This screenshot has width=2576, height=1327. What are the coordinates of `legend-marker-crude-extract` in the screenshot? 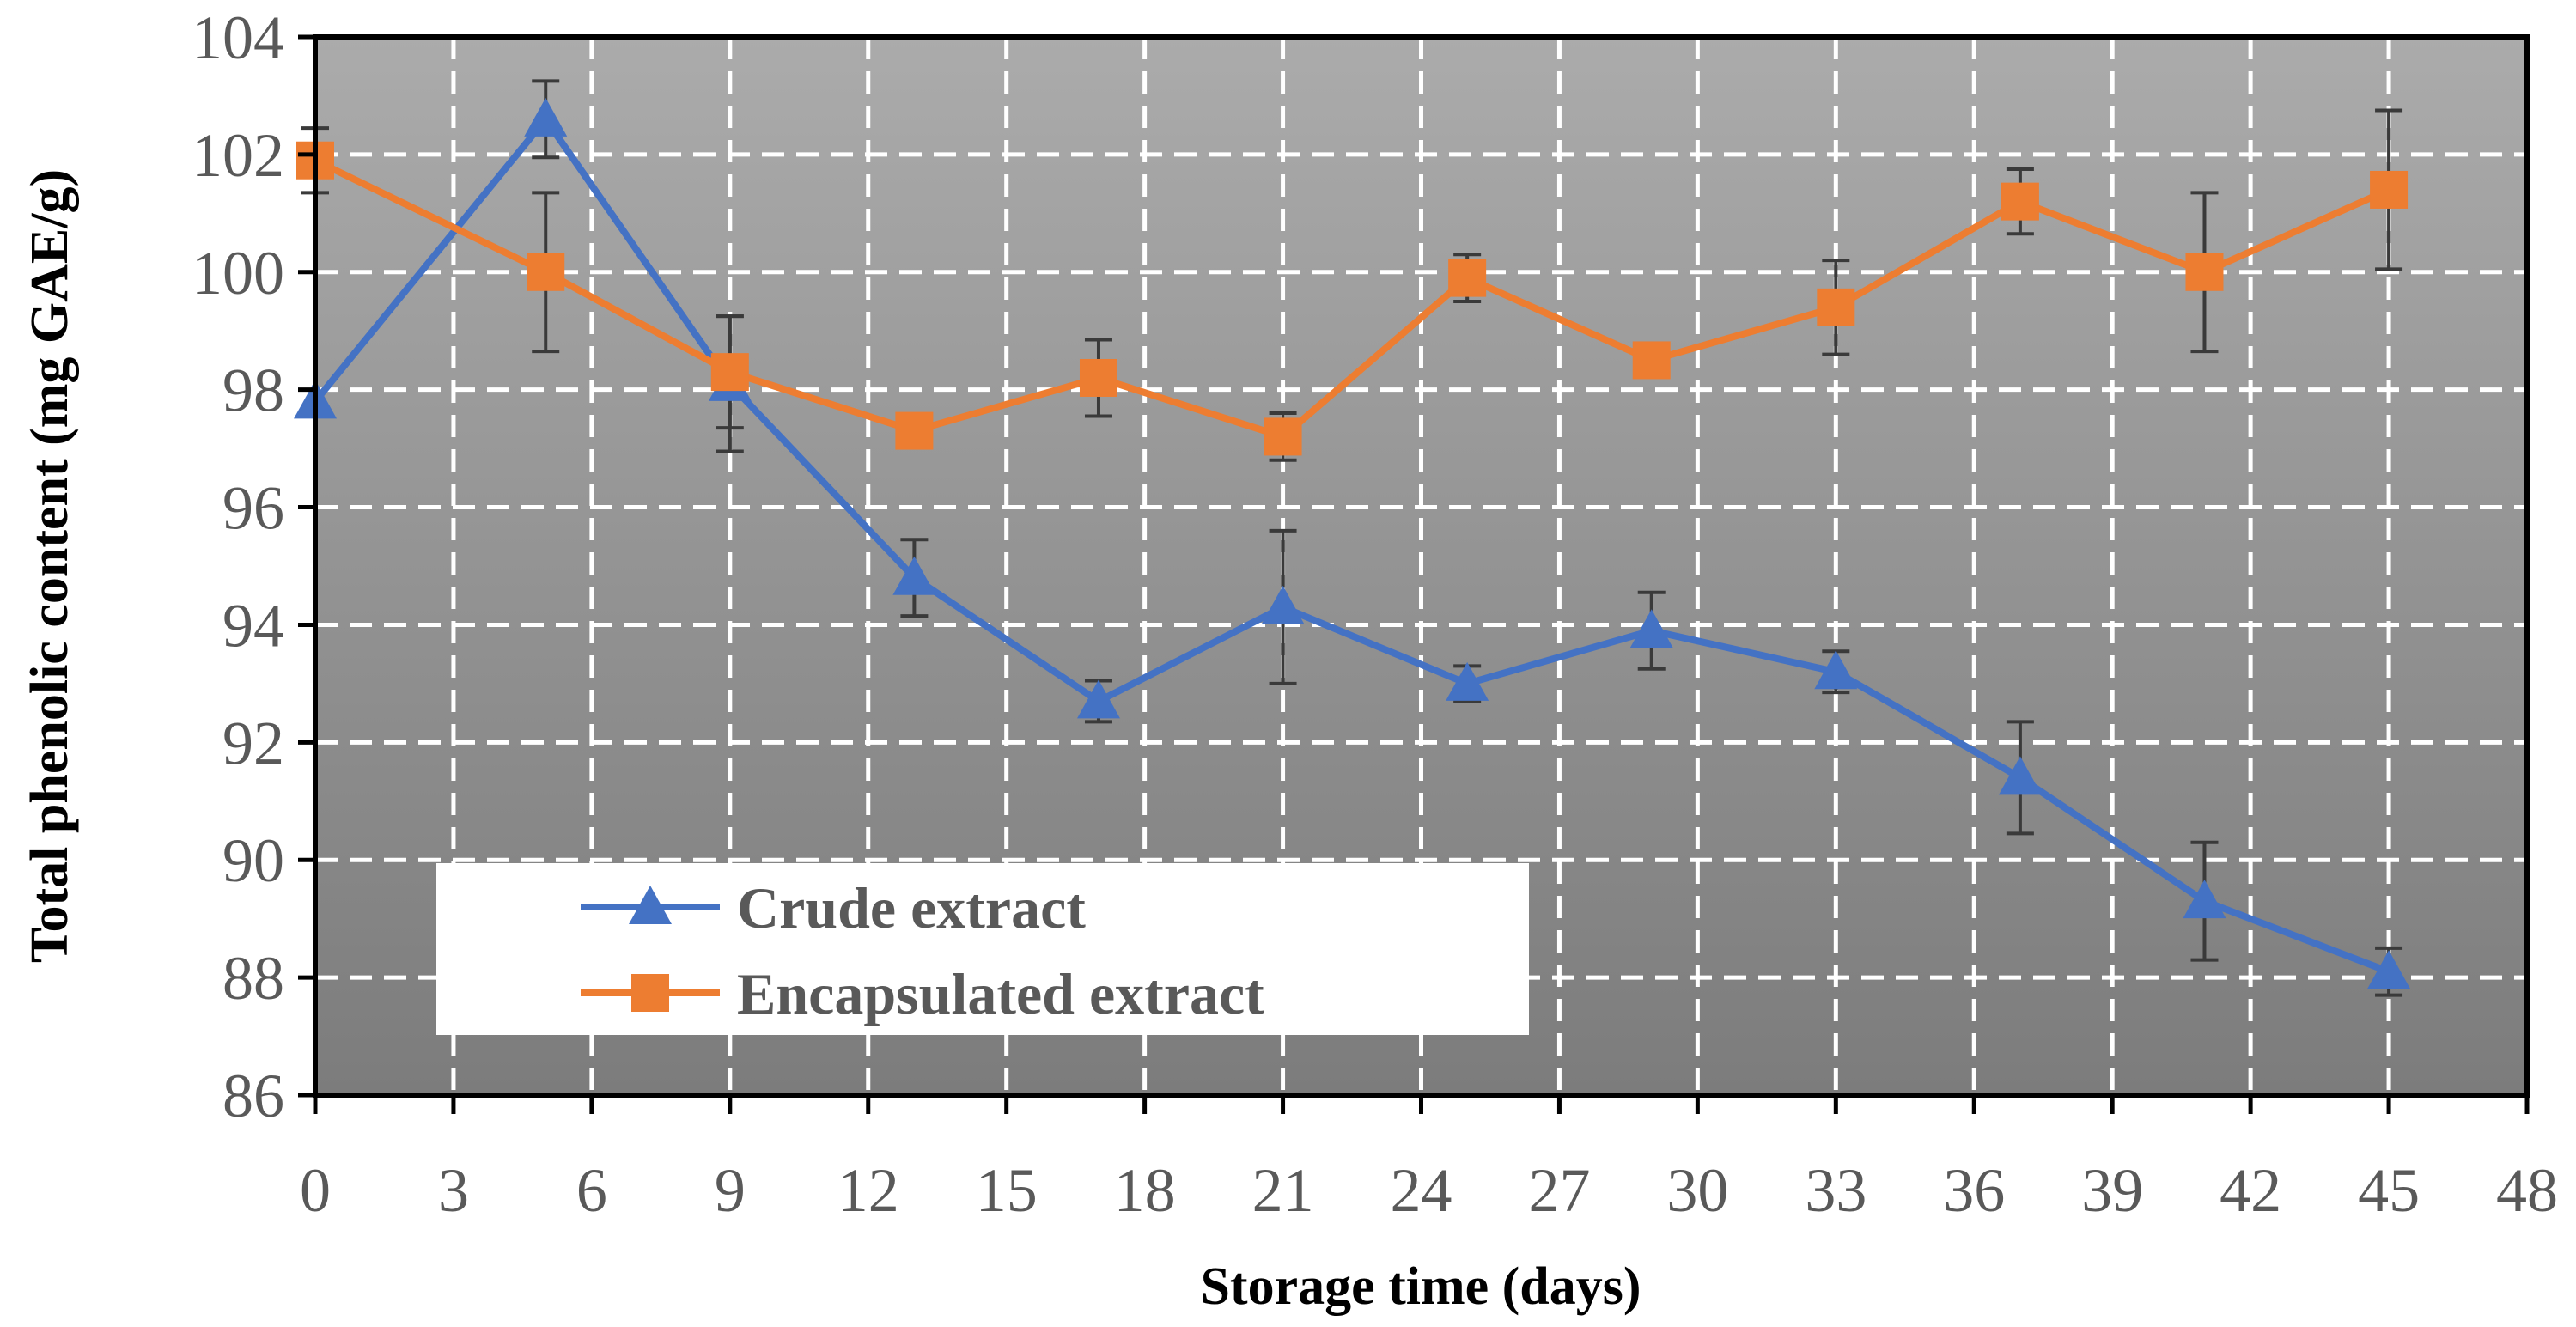 It's located at (650, 905).